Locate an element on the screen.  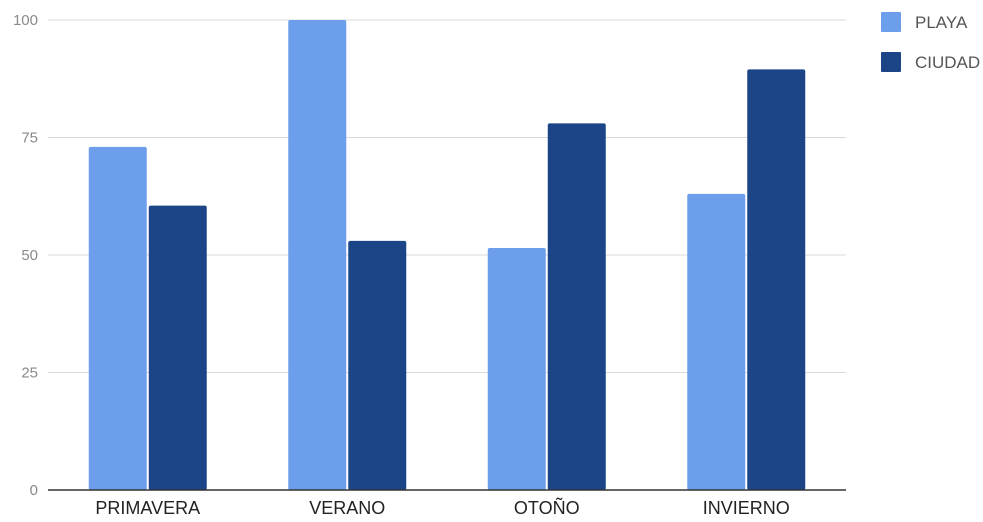
bar-ciudad-otoño is located at coordinates (576, 307).